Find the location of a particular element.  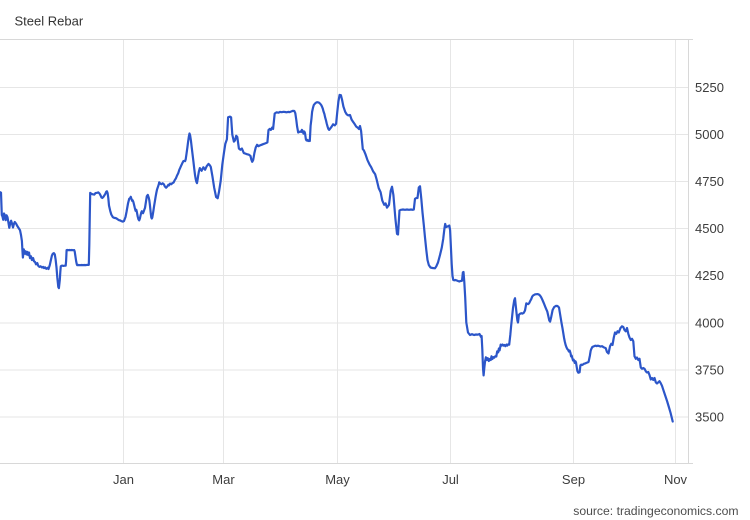

svg-text: Nov is located at coordinates (676, 479).